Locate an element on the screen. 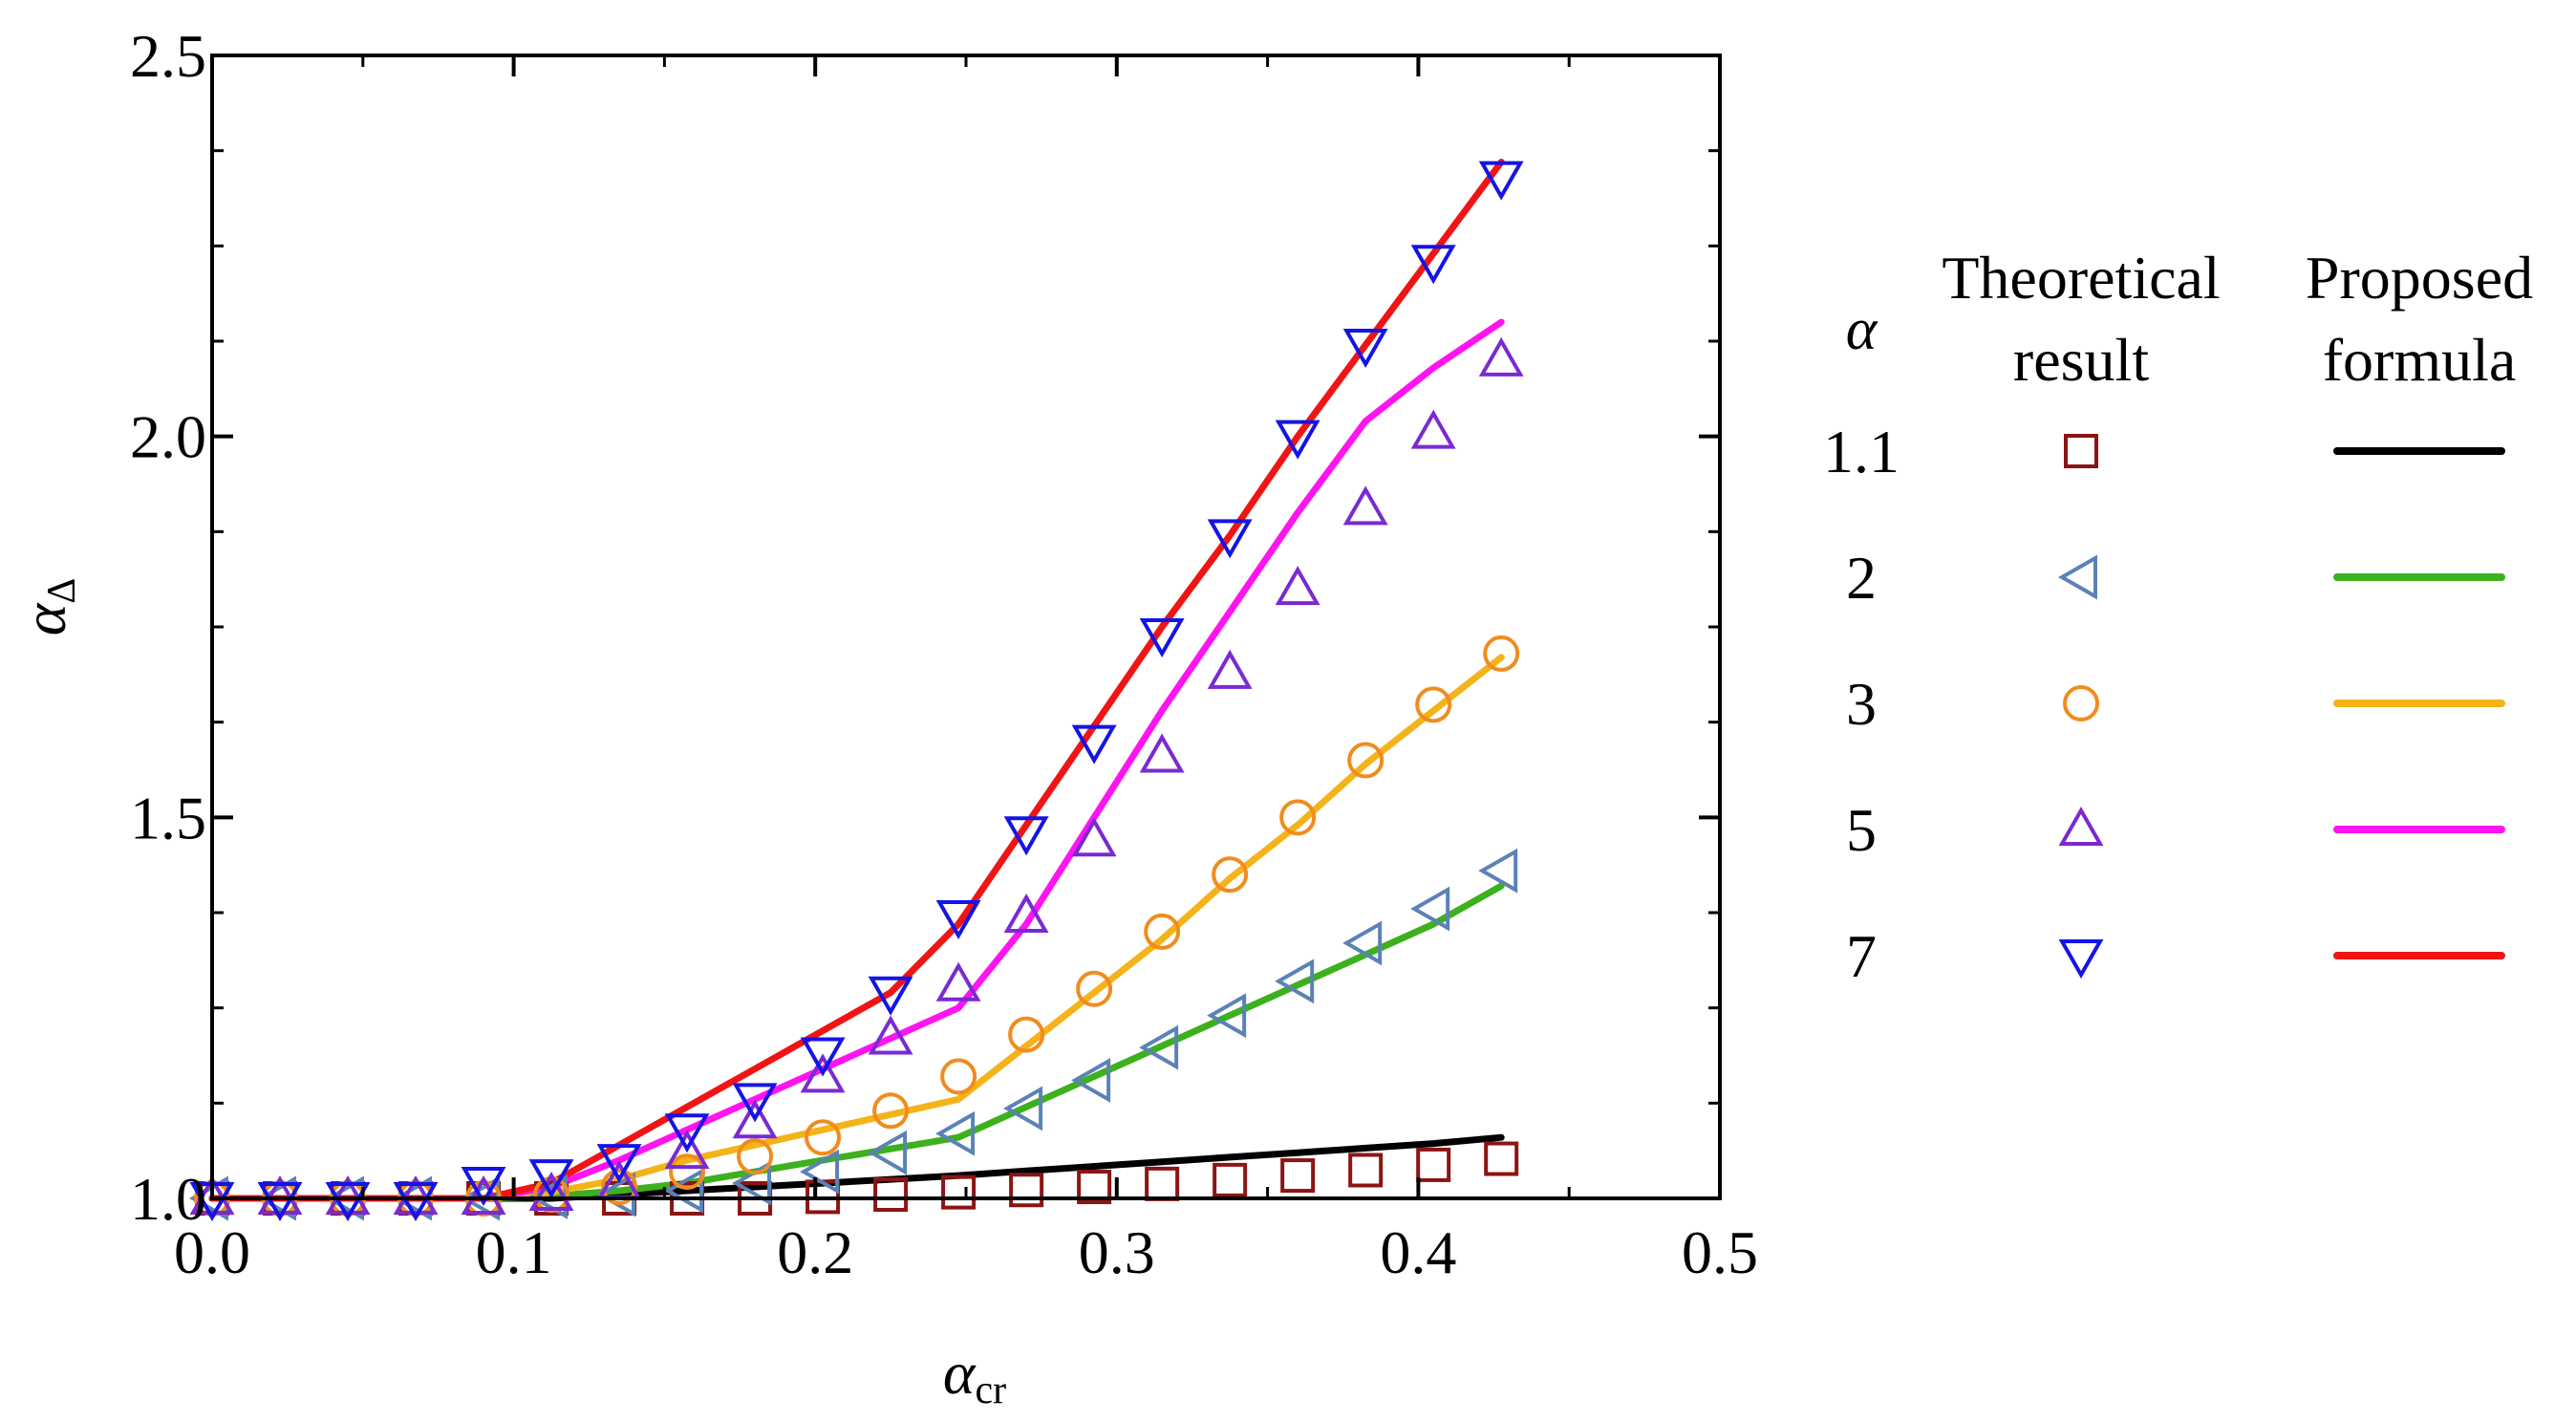 The height and width of the screenshot is (1422, 2576). legend-alpha-value: 2 is located at coordinates (1861, 578).